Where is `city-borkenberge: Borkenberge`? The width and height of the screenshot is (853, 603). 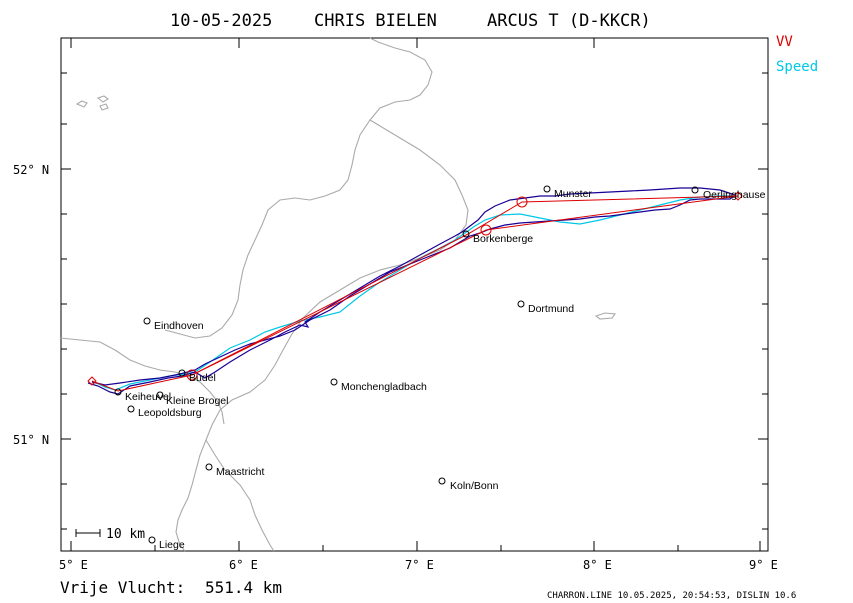 city-borkenberge: Borkenberge is located at coordinates (497, 237).